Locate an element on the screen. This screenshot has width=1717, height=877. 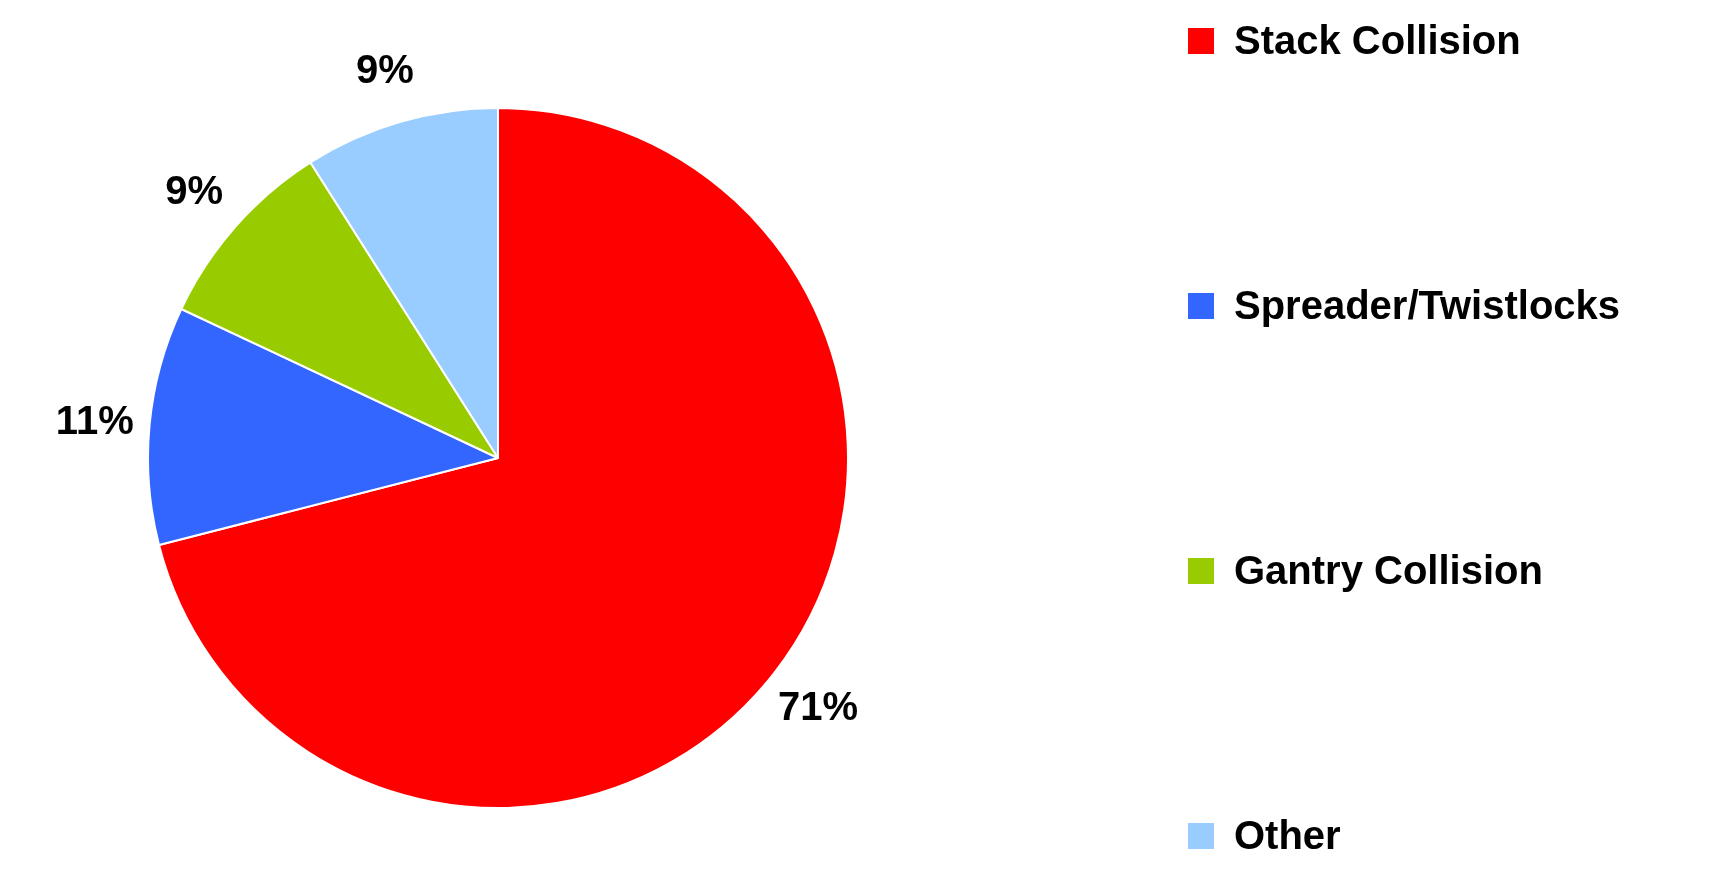
legend-label: Spreader/Twistlocks is located at coordinates (1427, 305).